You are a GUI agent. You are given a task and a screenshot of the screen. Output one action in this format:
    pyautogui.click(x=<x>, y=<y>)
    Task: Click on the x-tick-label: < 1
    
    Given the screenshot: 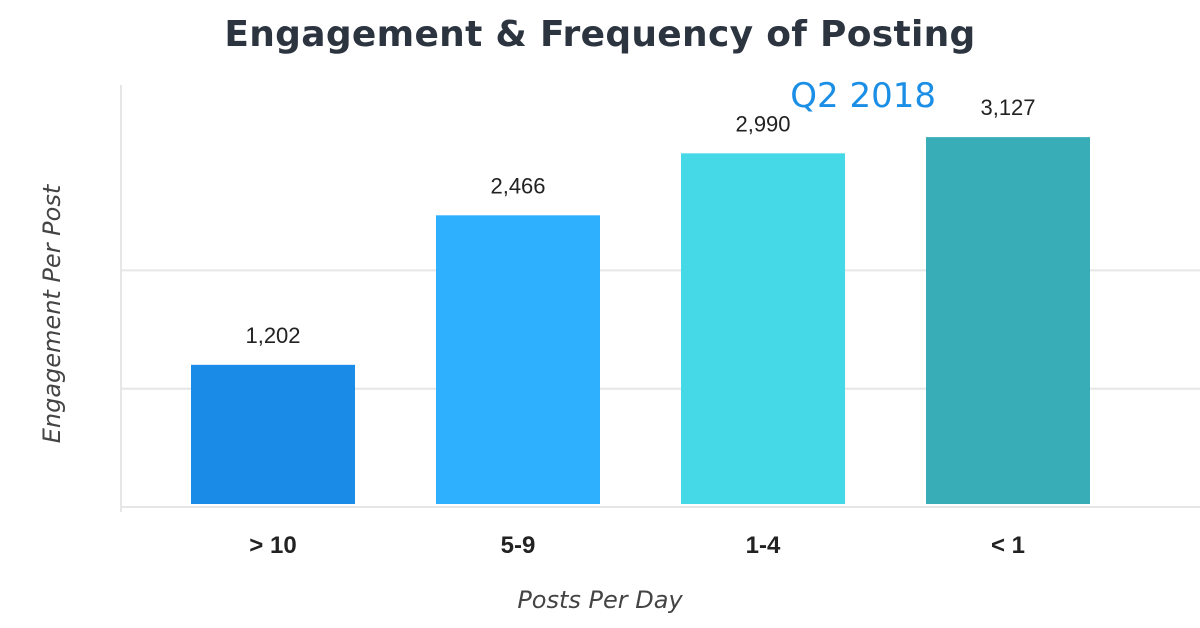 What is the action you would take?
    pyautogui.click(x=1008, y=545)
    